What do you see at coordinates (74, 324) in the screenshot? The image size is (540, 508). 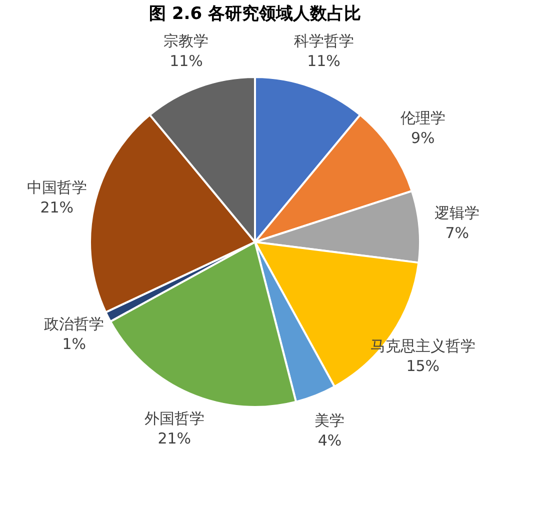 I see `slice-label: 政治哲学` at bounding box center [74, 324].